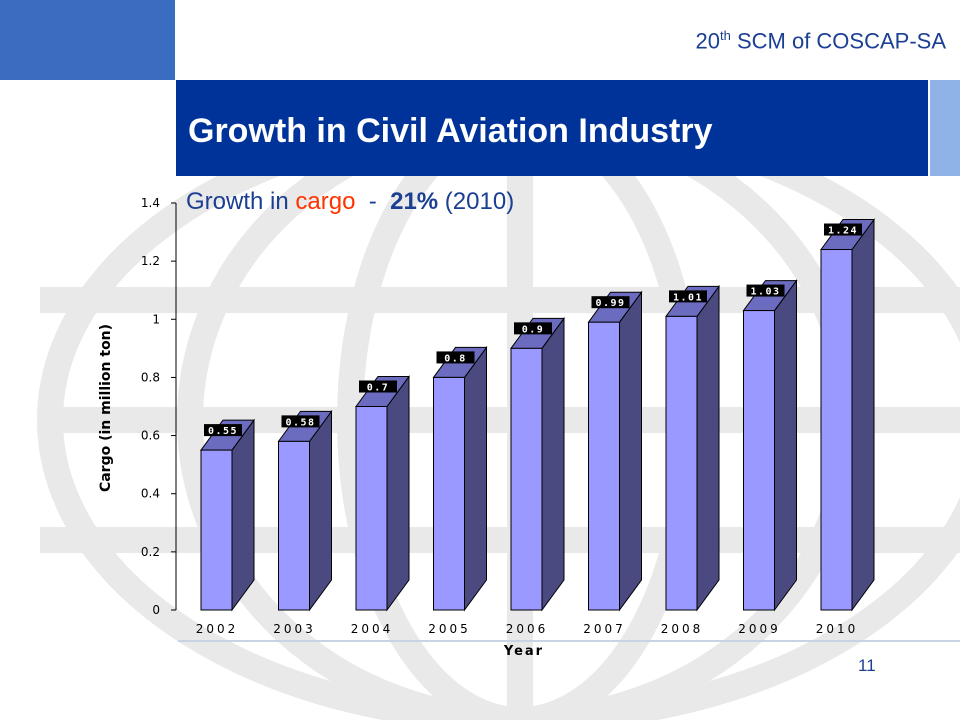 The width and height of the screenshot is (960, 720). I want to click on x-tick-label: 2006, so click(527, 629).